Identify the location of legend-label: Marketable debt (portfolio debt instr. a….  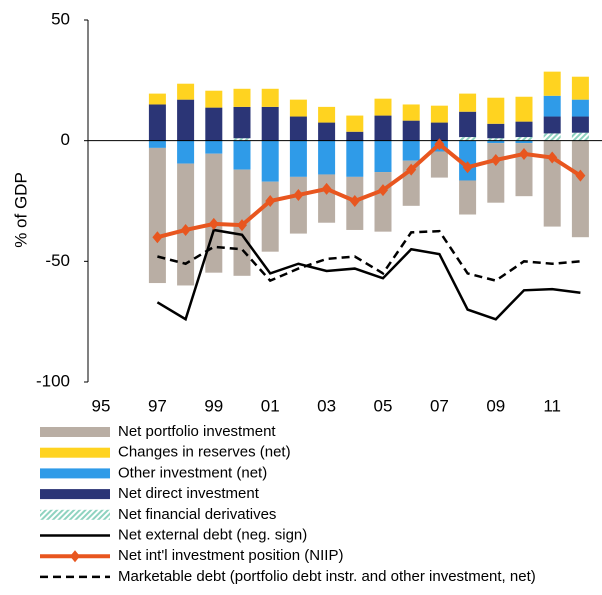
(327, 576).